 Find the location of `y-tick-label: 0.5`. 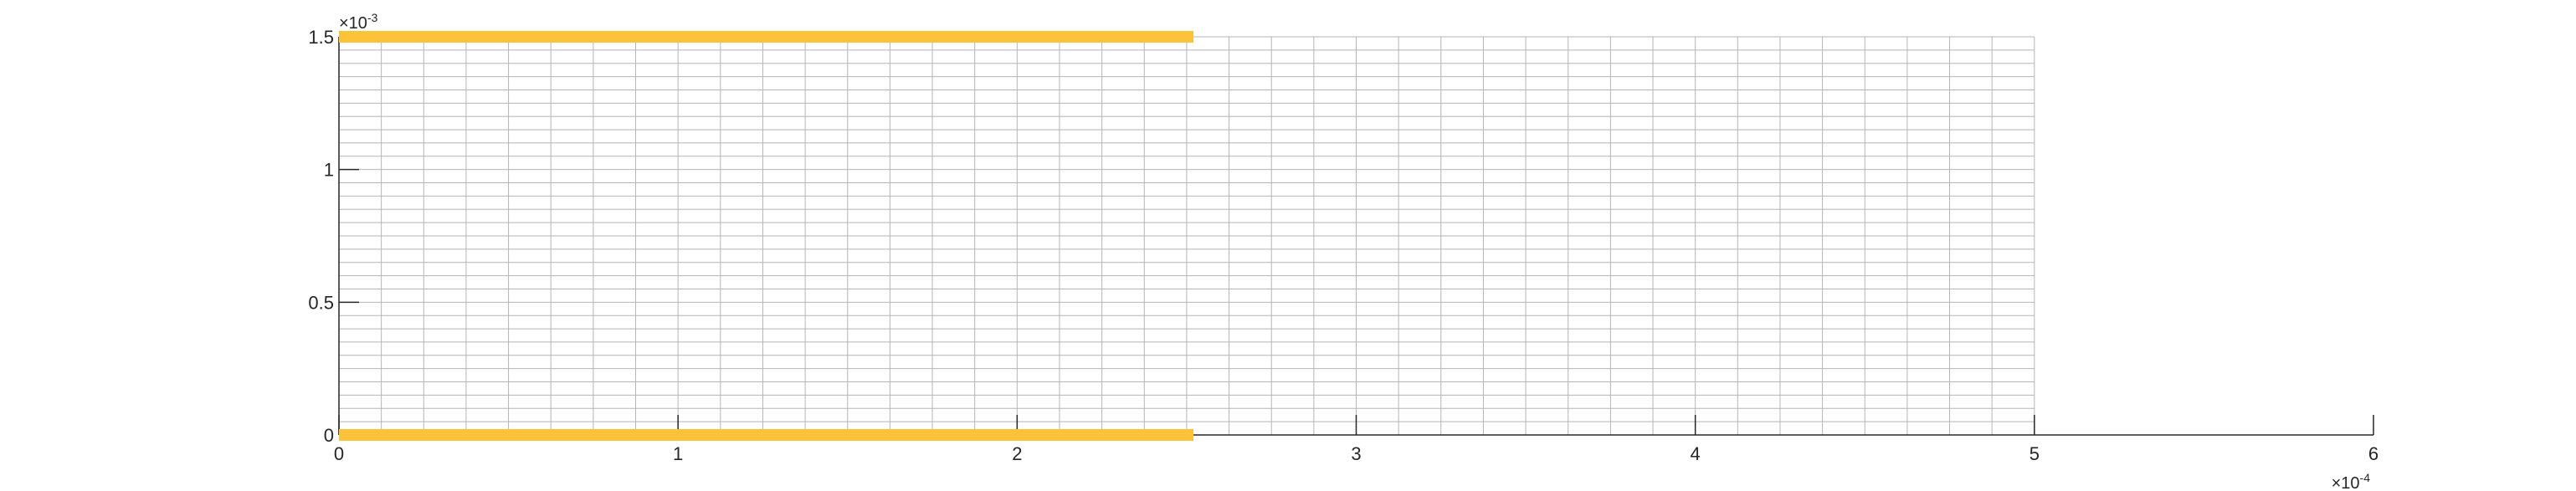

y-tick-label: 0.5 is located at coordinates (321, 302).